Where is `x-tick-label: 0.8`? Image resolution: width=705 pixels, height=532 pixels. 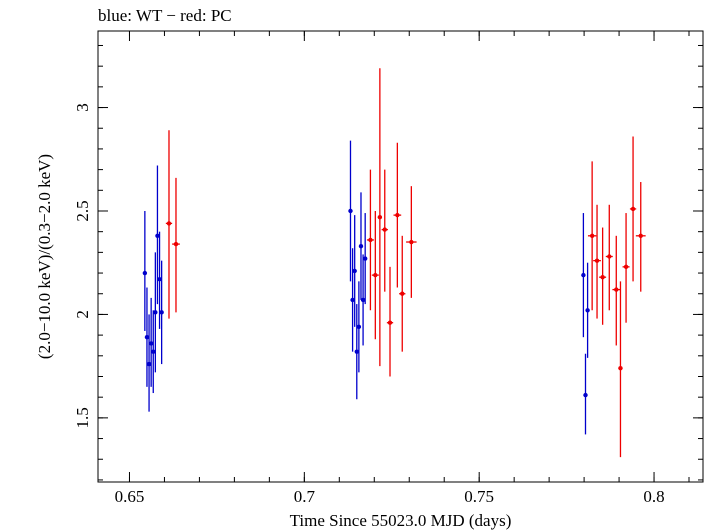
x-tick-label: 0.8 is located at coordinates (653, 496).